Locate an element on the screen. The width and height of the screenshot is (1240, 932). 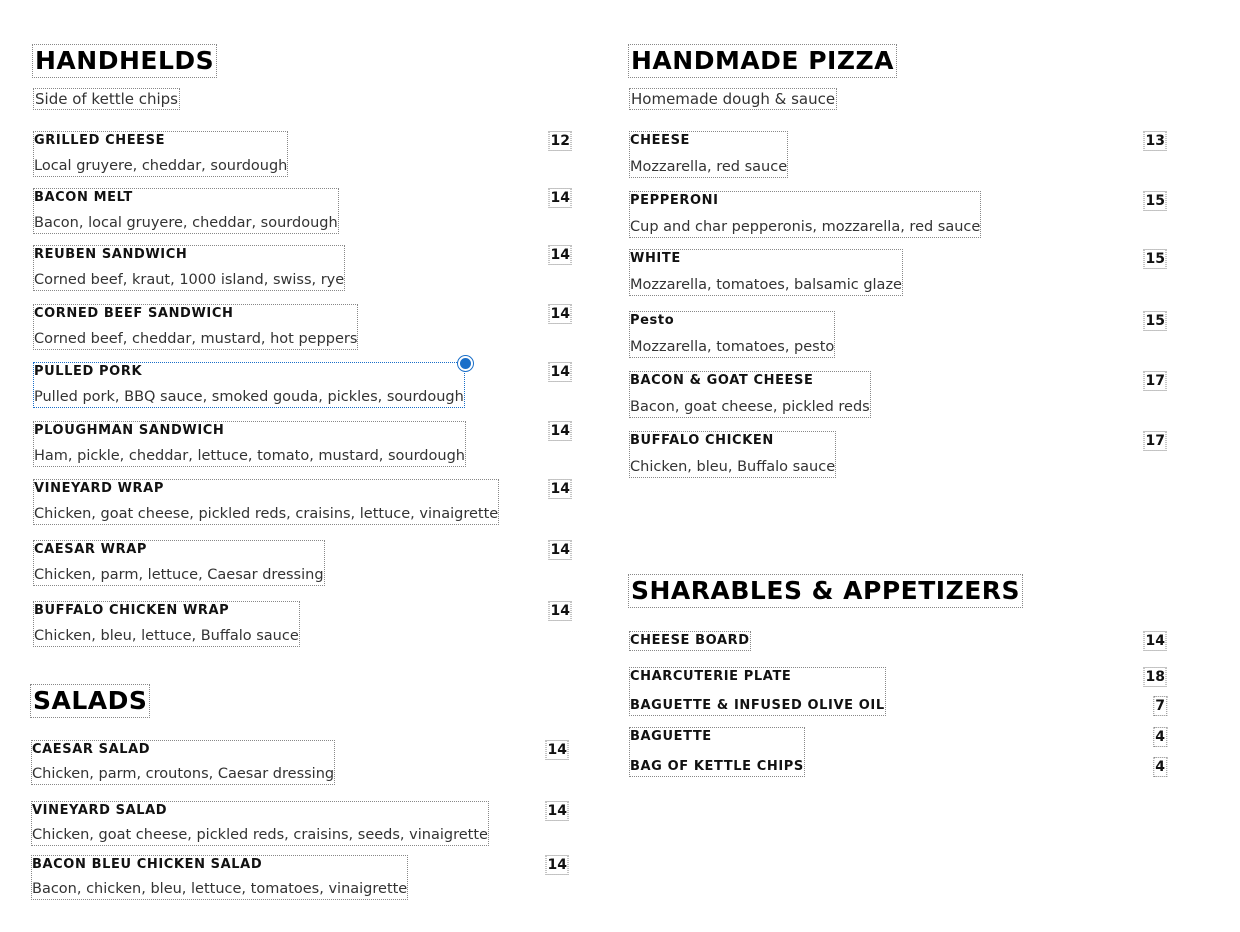
menu-item-name: CORNED BEEF SANDWICH is located at coordinates (134, 313).